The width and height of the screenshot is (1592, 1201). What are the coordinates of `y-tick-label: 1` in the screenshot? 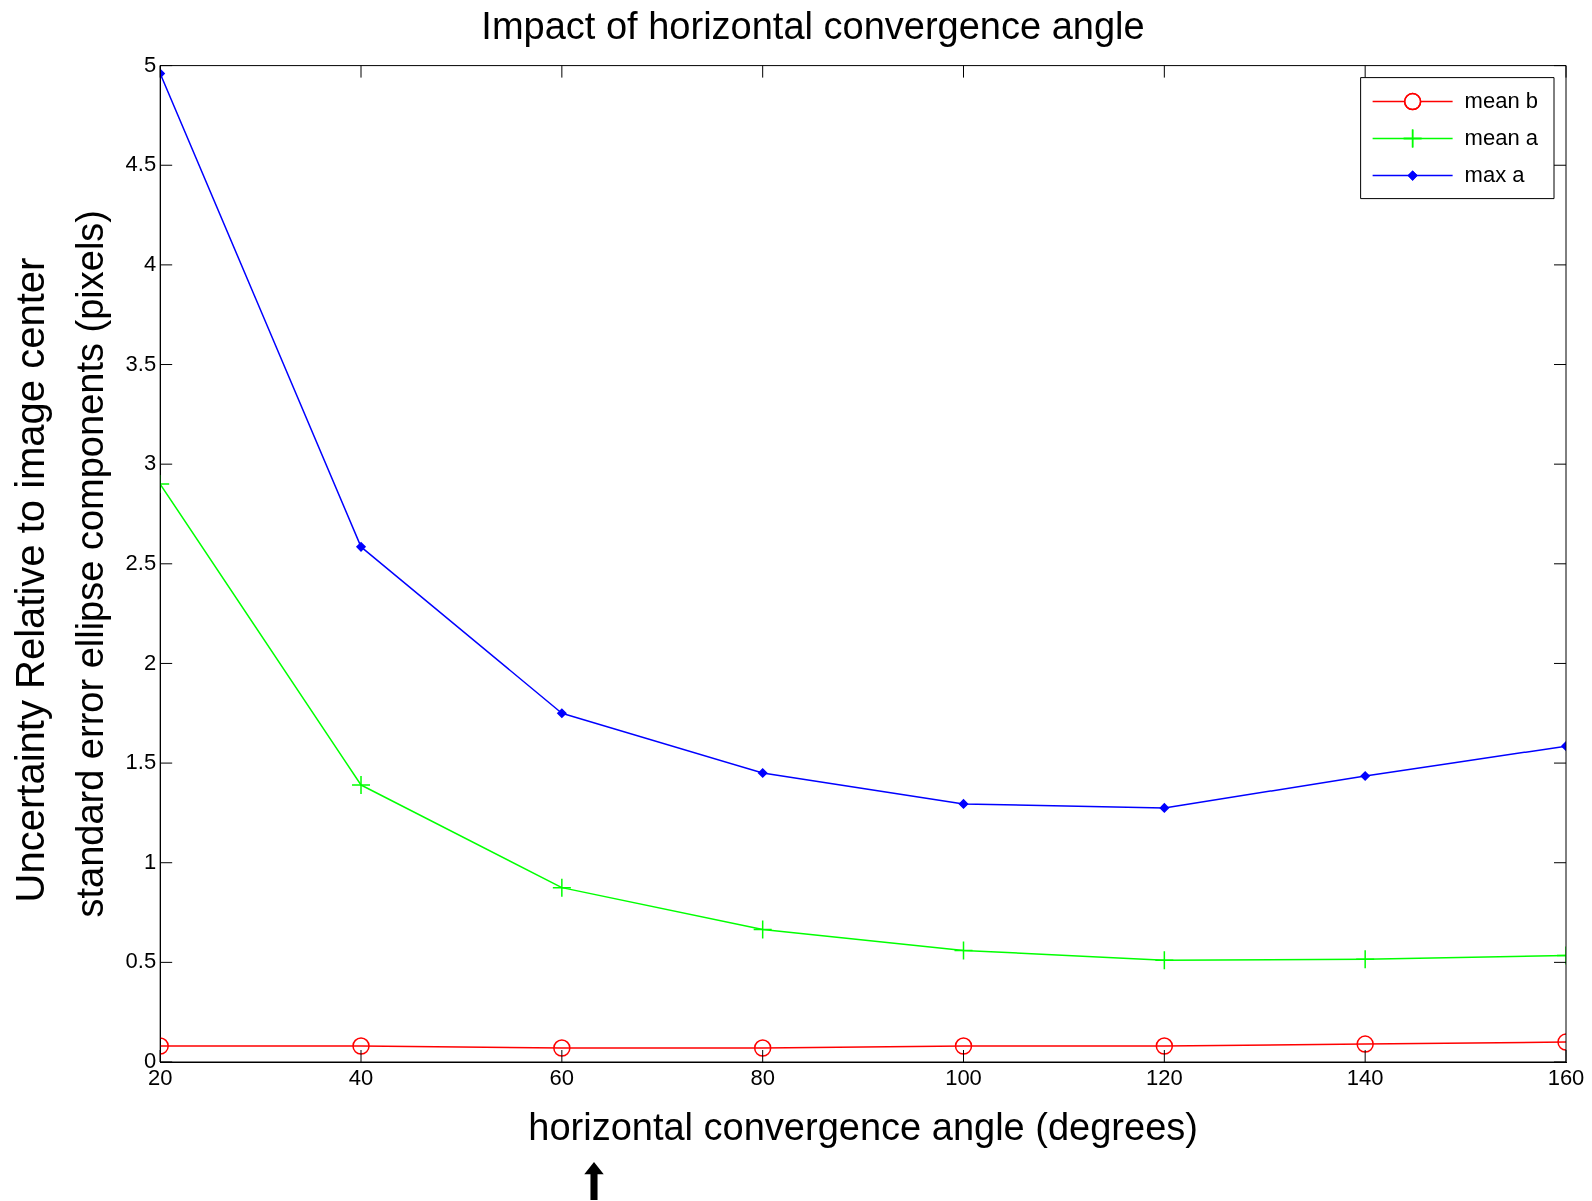 It's located at (150, 861).